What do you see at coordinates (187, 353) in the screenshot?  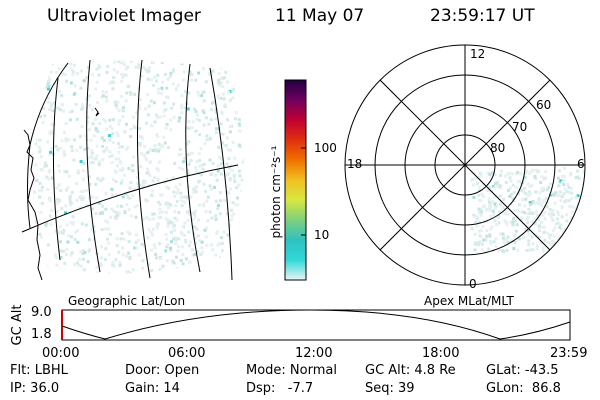 I see `altitude-xtick-0600: 06:00` at bounding box center [187, 353].